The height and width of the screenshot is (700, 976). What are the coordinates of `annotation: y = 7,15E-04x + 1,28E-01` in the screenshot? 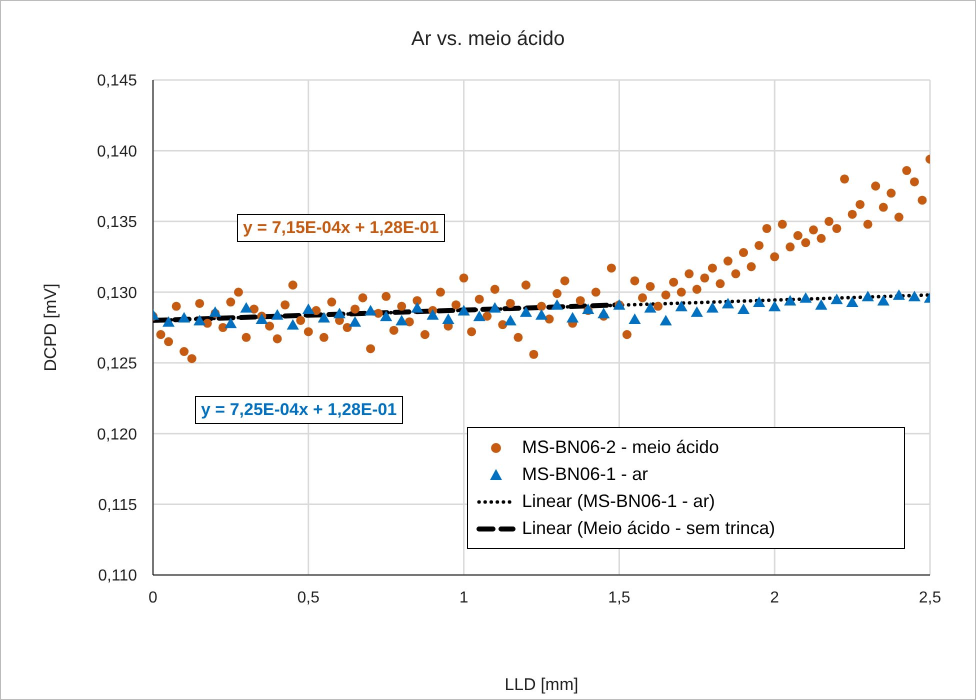 It's located at (341, 228).